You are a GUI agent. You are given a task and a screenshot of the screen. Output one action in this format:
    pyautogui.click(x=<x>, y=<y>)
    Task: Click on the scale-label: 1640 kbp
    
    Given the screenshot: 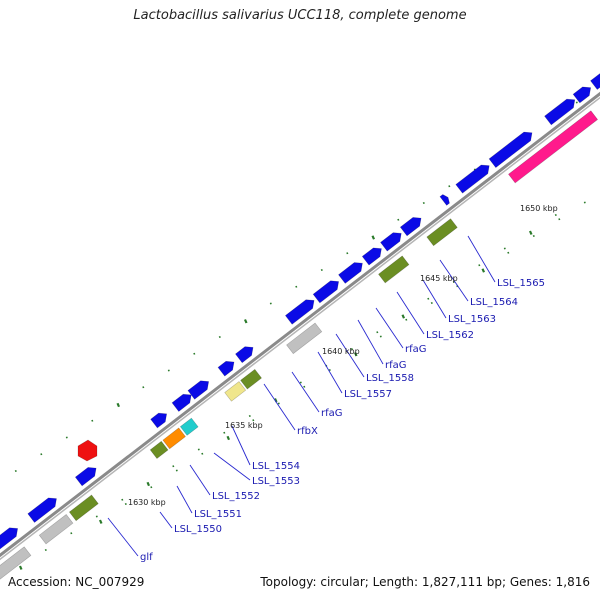 What is the action you would take?
    pyautogui.click(x=341, y=351)
    